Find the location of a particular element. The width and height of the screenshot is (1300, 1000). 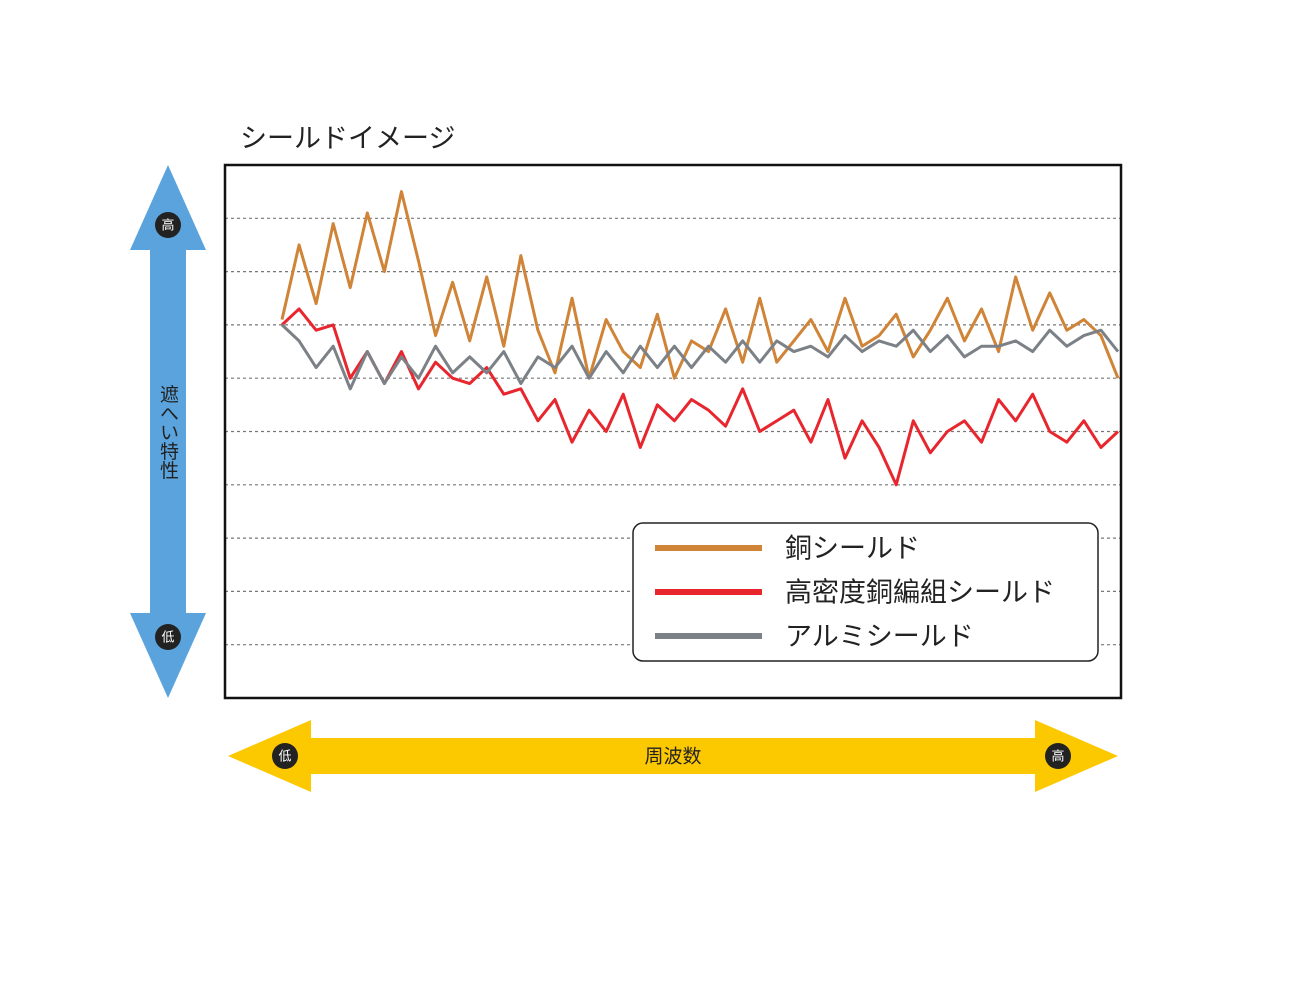

y-high-label: 高 is located at coordinates (167, 226).